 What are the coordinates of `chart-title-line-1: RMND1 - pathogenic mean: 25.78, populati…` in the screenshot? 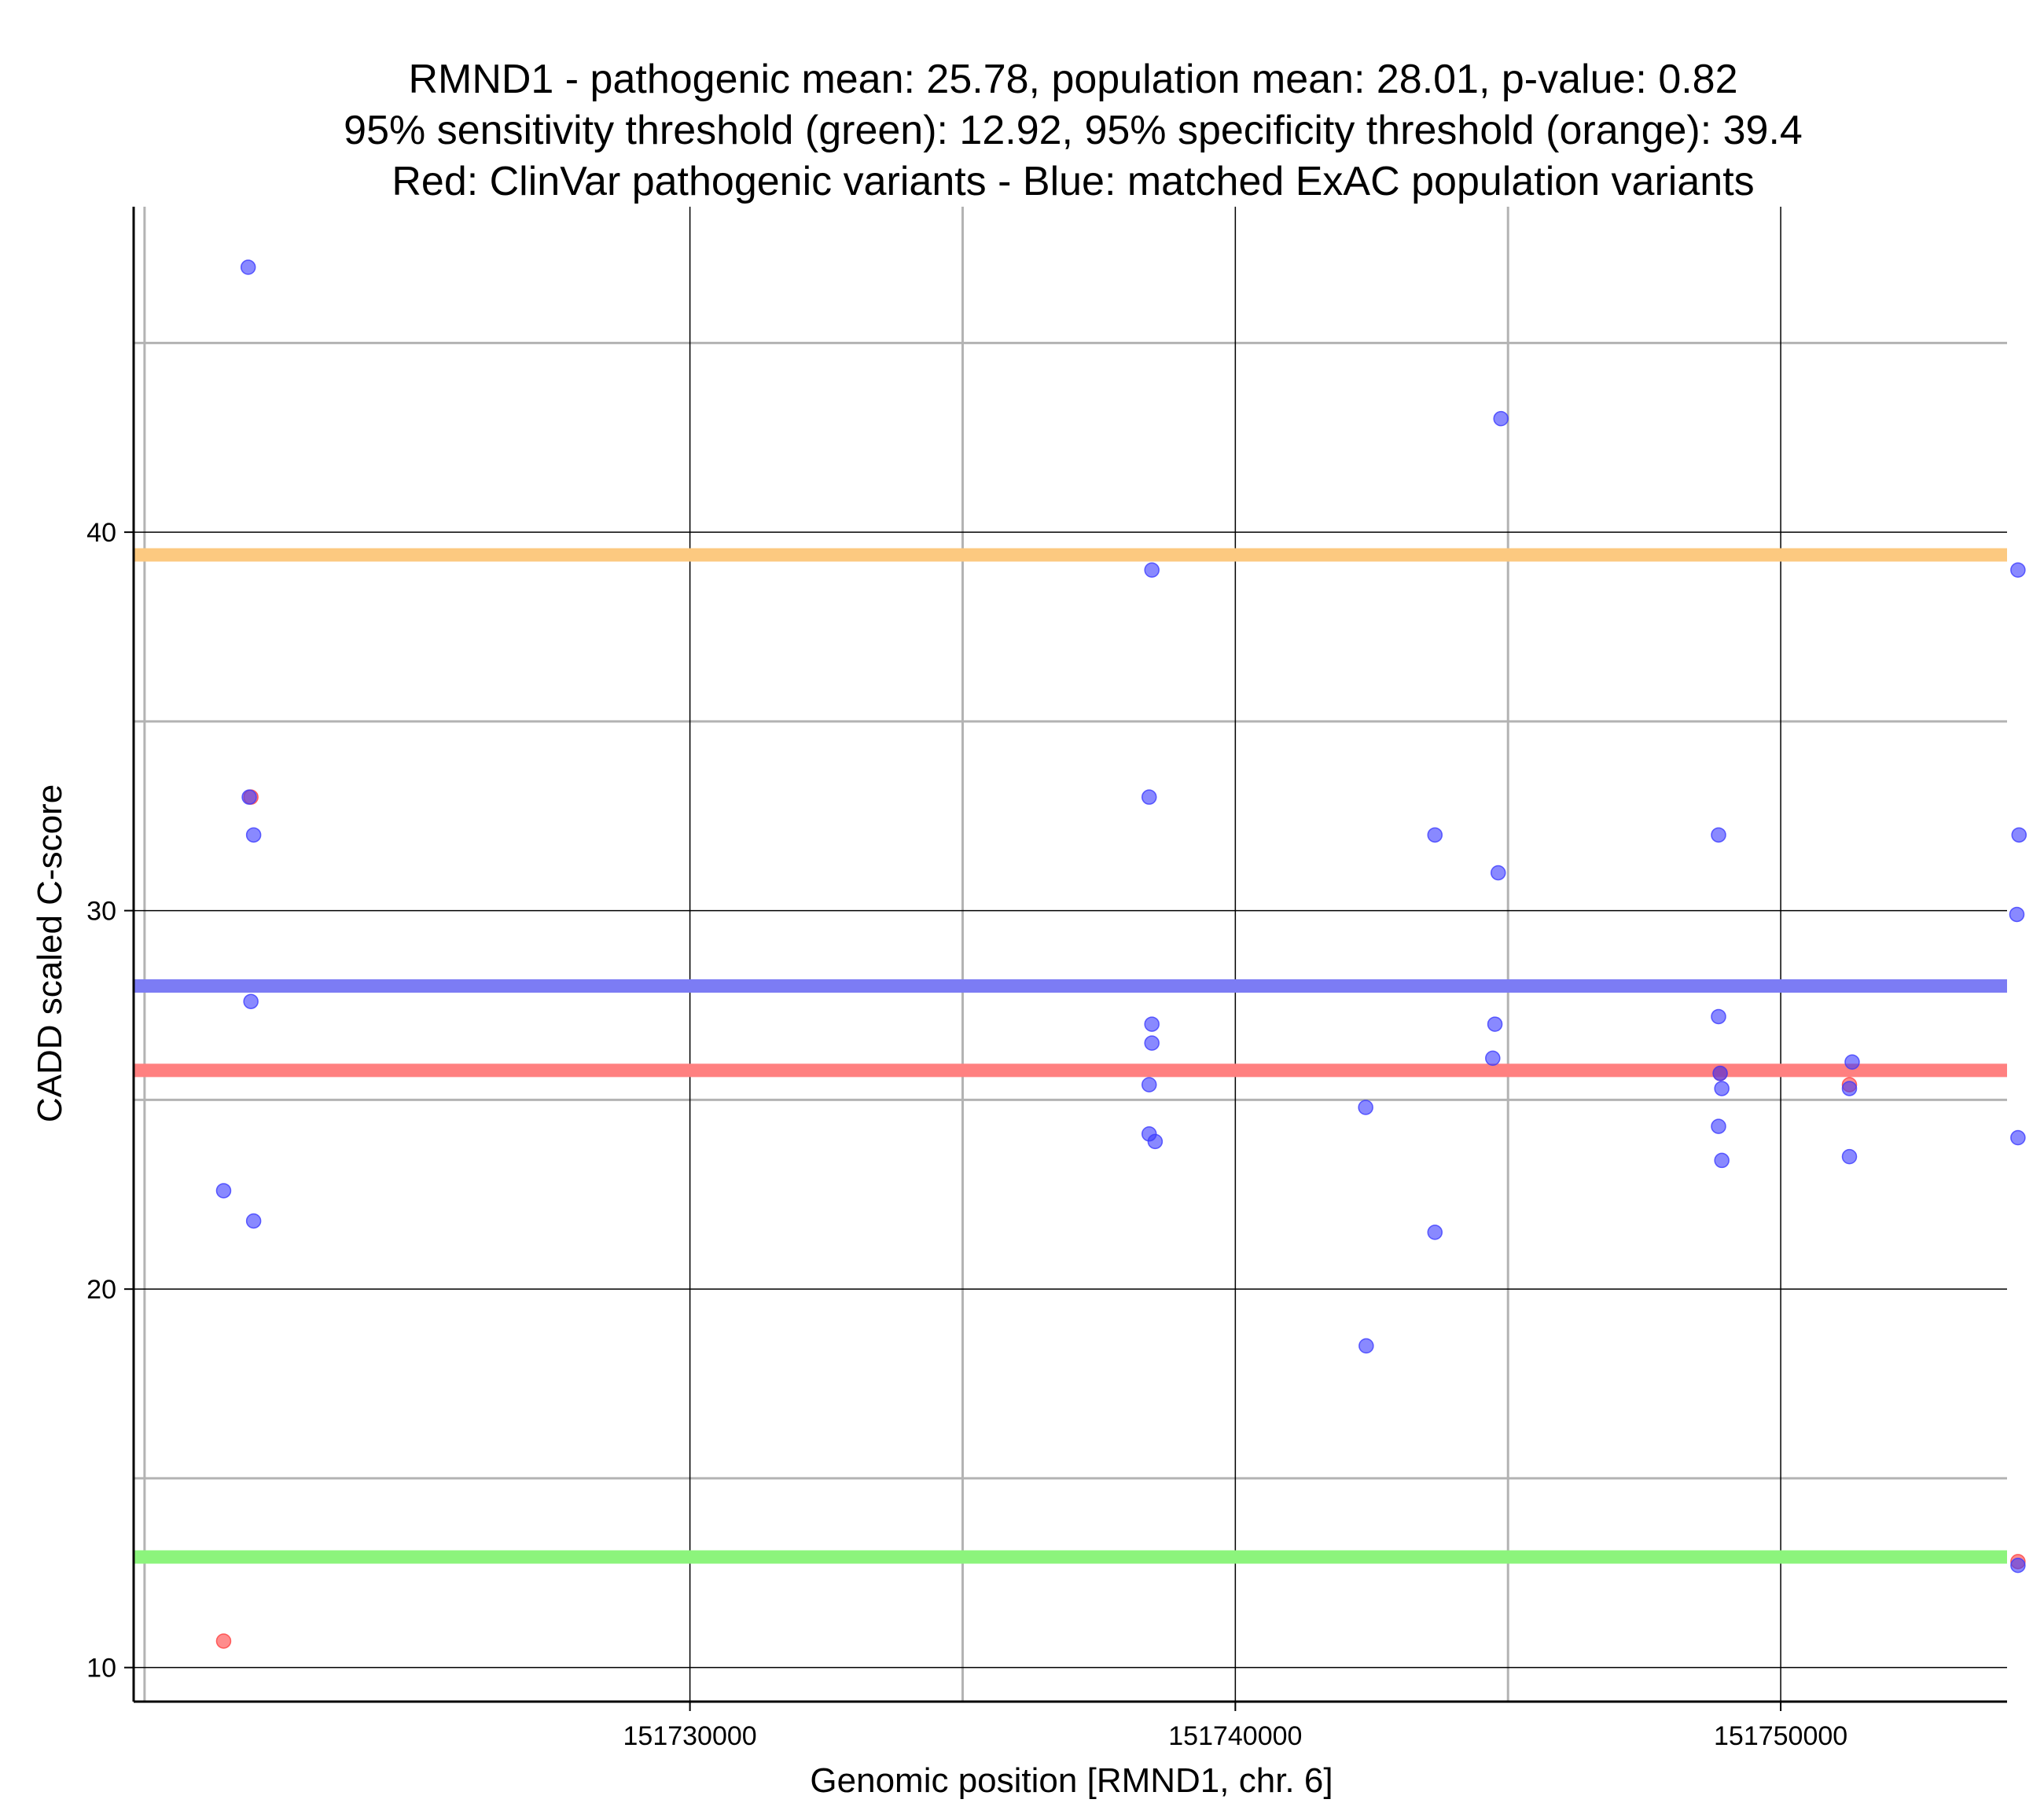 It's located at (1072, 79).